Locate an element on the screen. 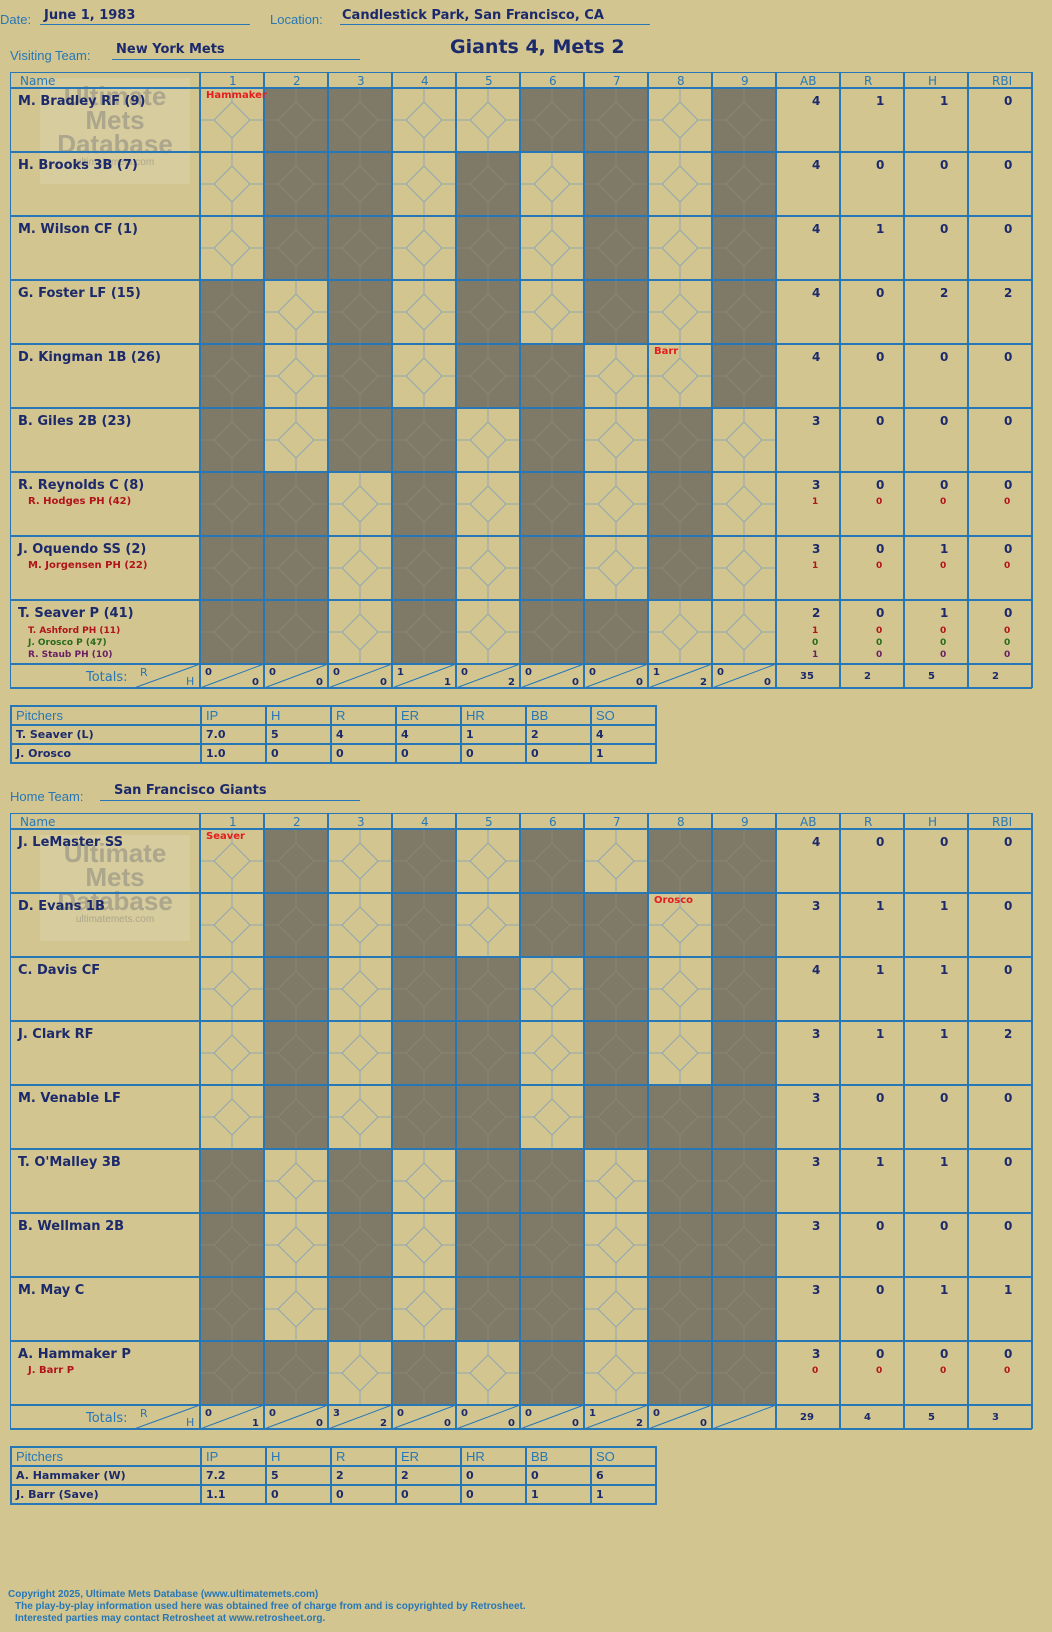  inning-header: 7 is located at coordinates (617, 81).